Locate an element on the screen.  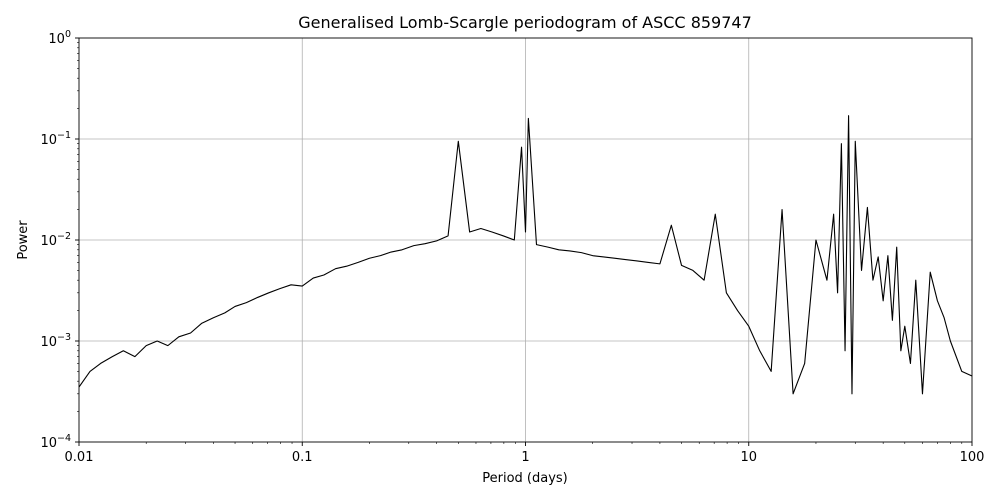
y-tick-exponent: −1 is located at coordinates (64, 135).